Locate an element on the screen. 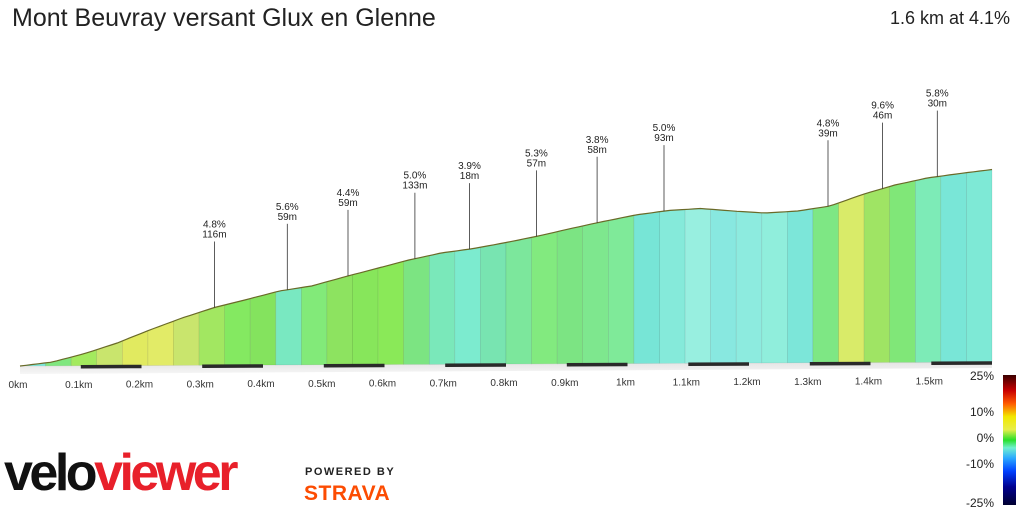 The width and height of the screenshot is (1024, 512). gradient-color-scale: 25% 10% 0% -10% -25% is located at coordinates (991, 440).